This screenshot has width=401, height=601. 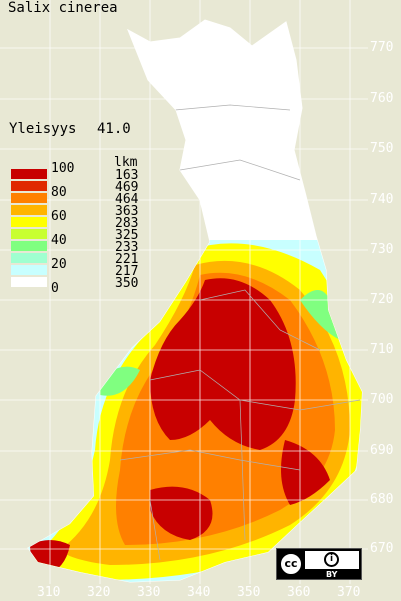 What do you see at coordinates (382, 349) in the screenshot?
I see `y-tick-label: 710` at bounding box center [382, 349].